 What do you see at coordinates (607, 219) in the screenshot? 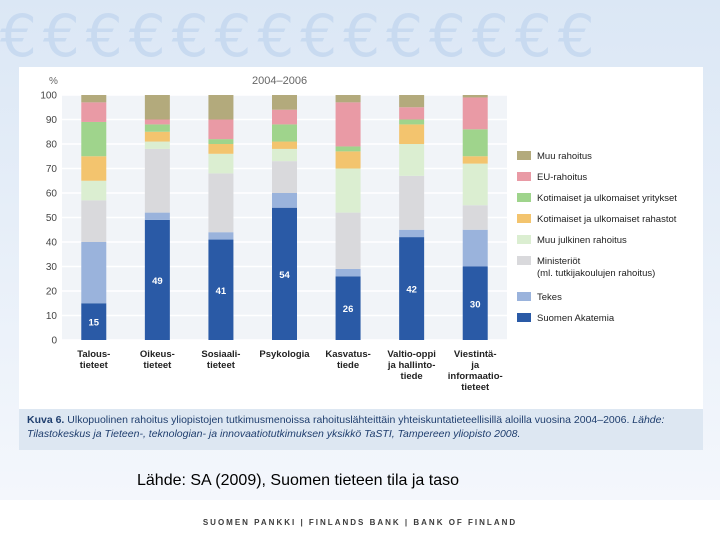
I see `legend-label: Kotimaiset ja ulkomaiset rahastot` at bounding box center [607, 219].